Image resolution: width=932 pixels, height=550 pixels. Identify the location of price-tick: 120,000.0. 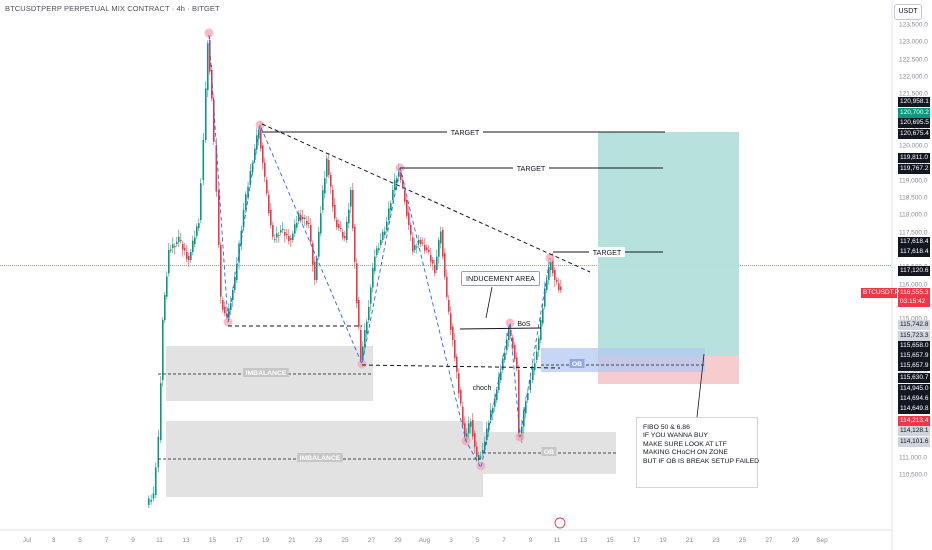
(913, 146).